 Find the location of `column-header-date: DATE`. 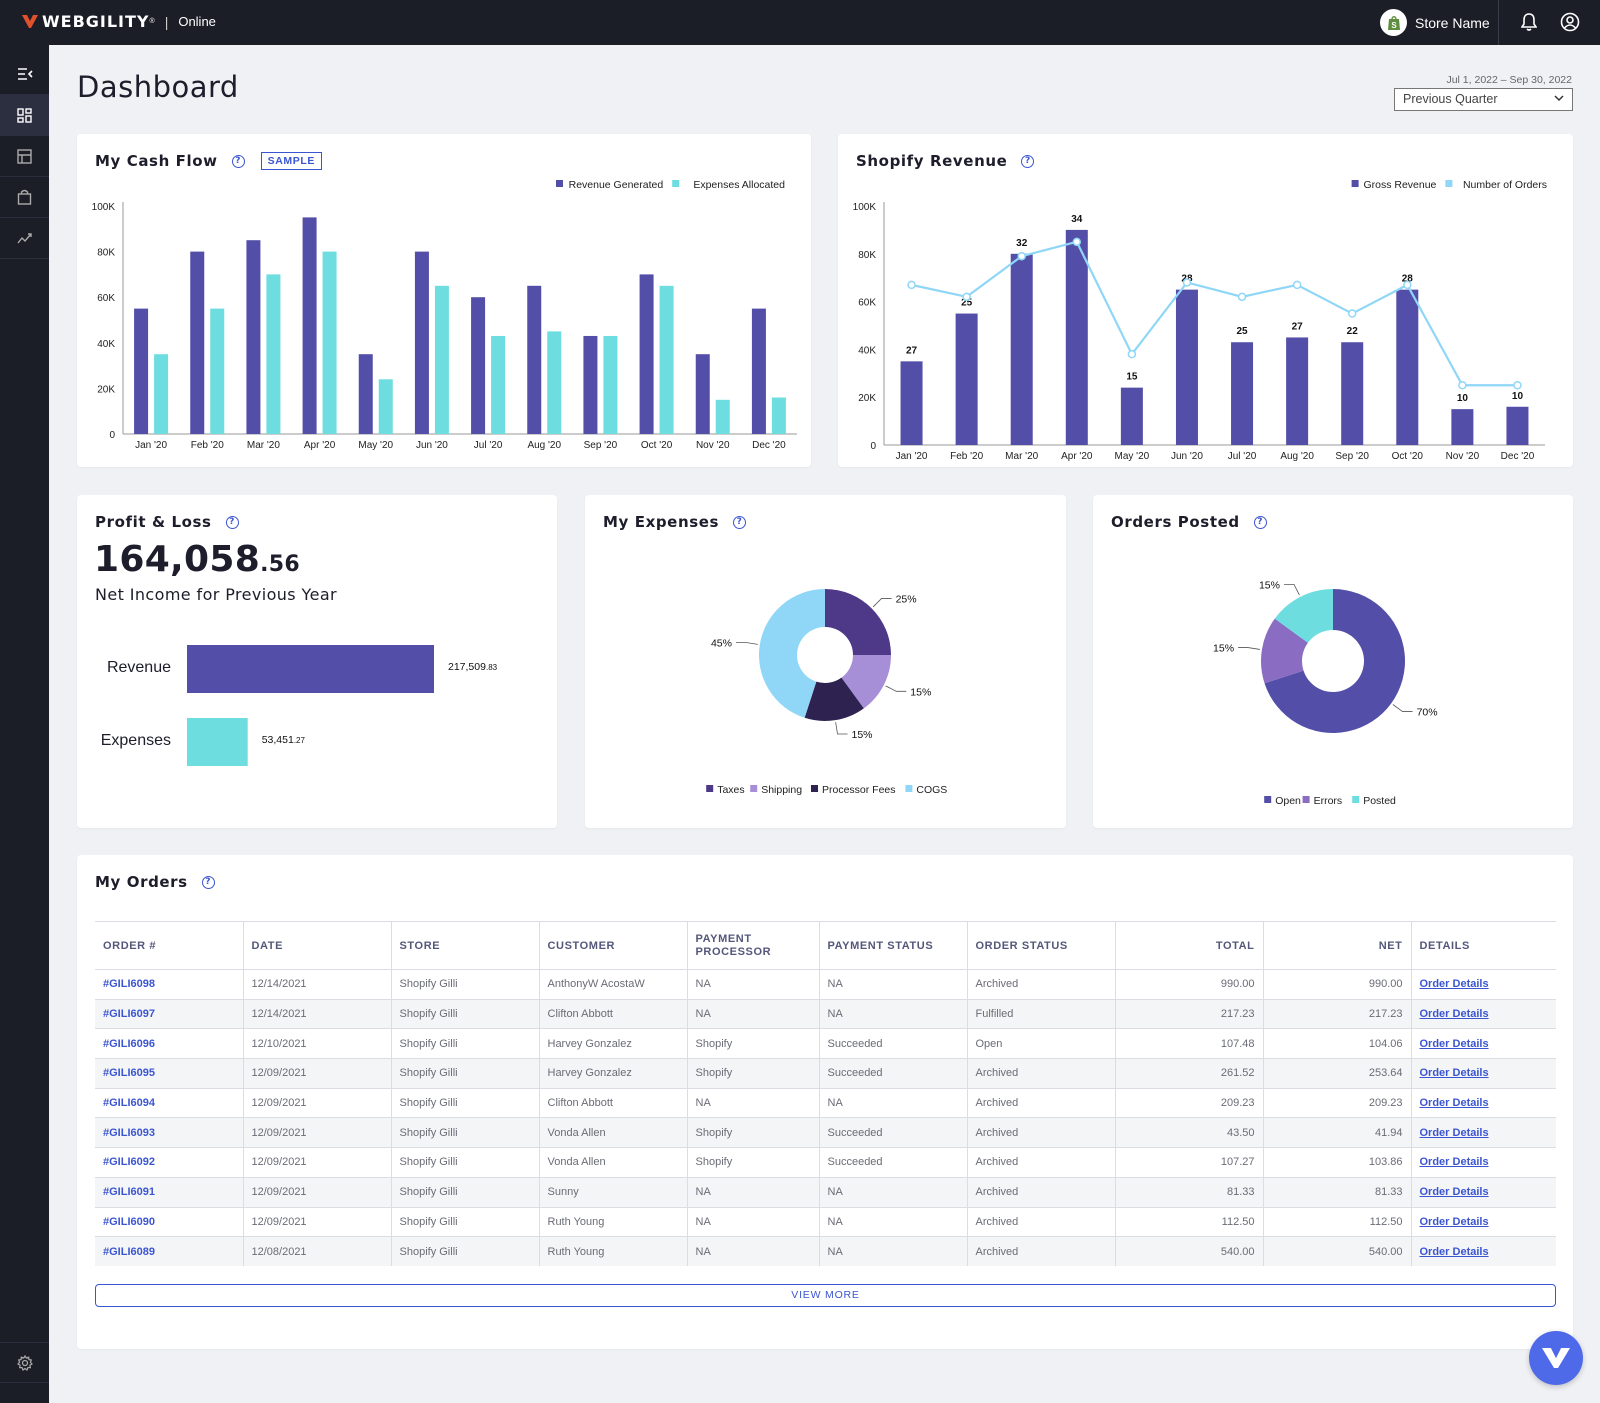

column-header-date: DATE is located at coordinates (317, 945).